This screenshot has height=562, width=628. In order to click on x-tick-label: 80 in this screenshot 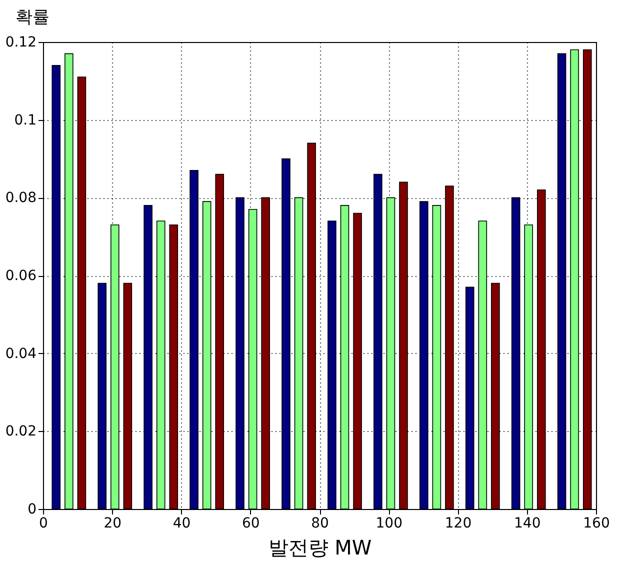, I will do `click(320, 524)`.